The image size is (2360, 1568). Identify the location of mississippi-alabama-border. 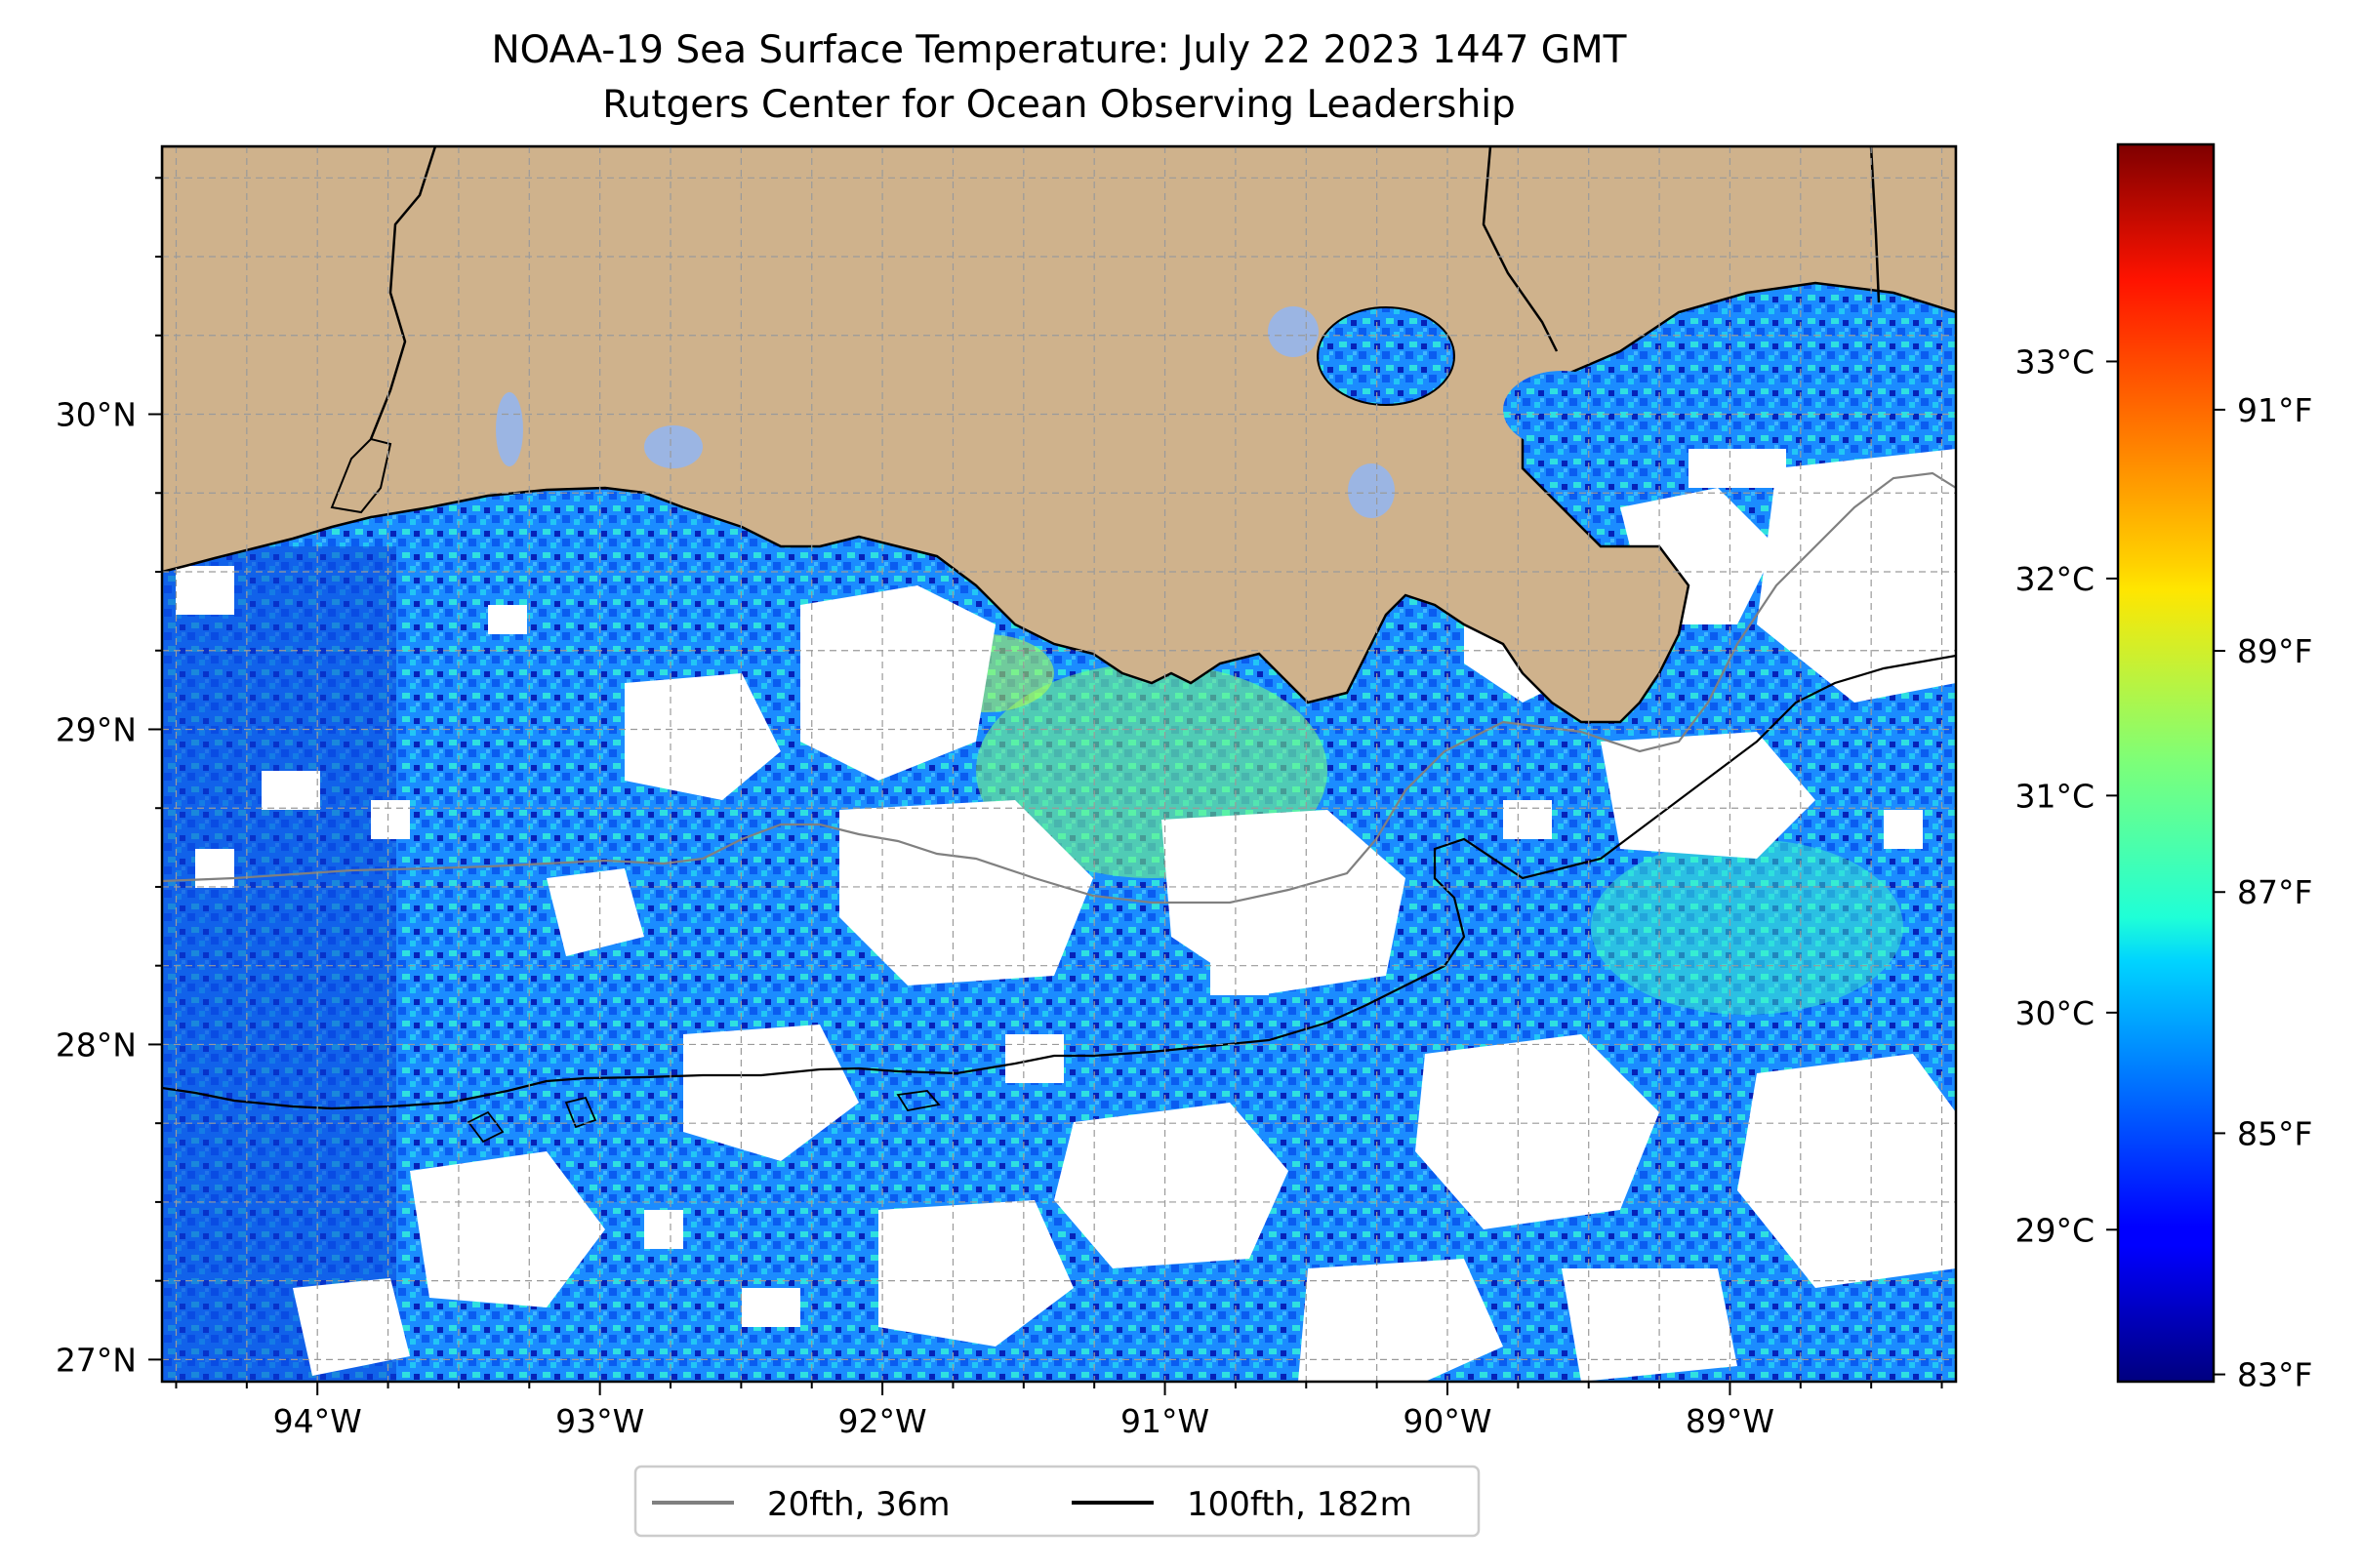
(1875, 224).